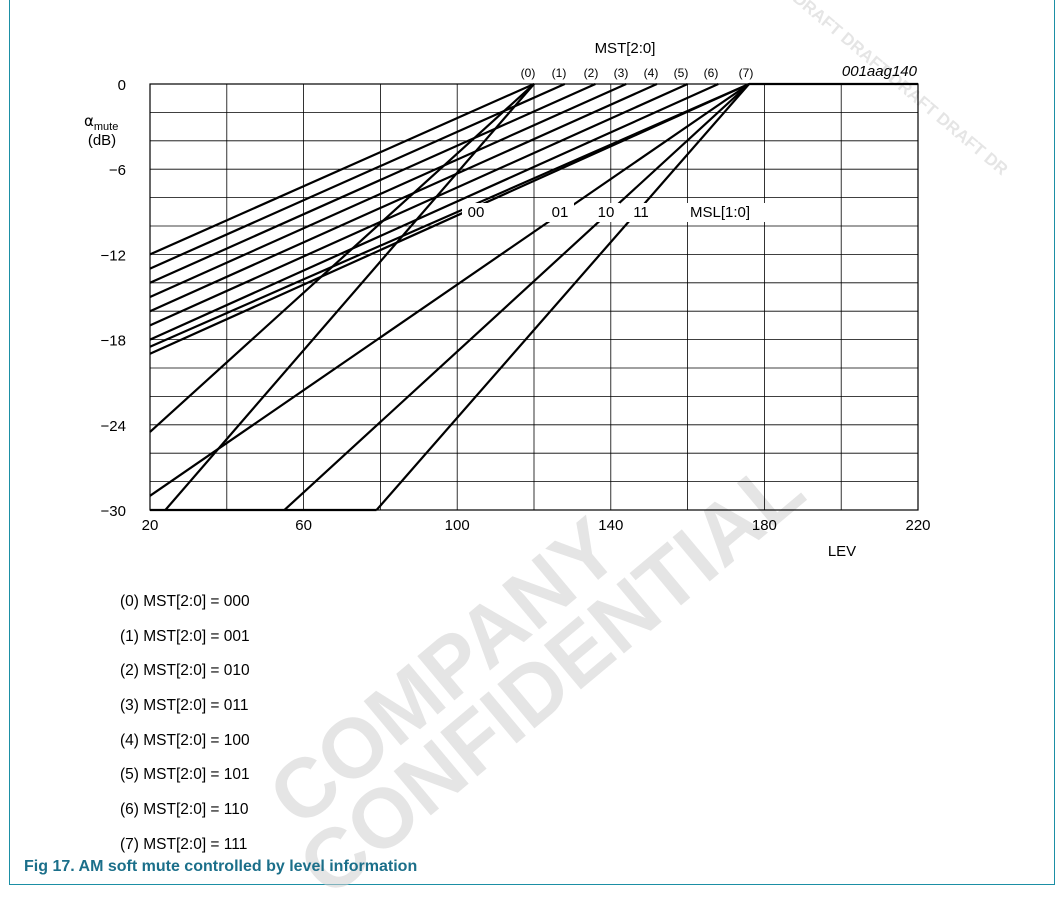 The width and height of the screenshot is (1063, 910). Describe the element at coordinates (106, 127) in the screenshot. I see `y-axis-label-sub: mute` at that location.